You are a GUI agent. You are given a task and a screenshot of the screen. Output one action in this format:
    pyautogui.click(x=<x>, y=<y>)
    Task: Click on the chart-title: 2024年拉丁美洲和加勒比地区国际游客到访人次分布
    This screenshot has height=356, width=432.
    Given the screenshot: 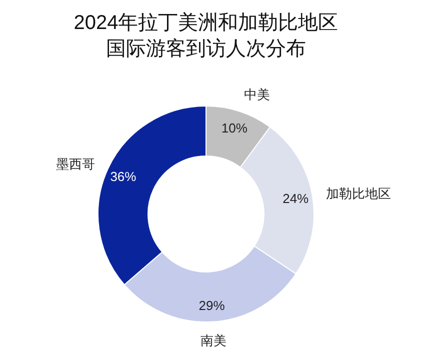 What is the action you would take?
    pyautogui.click(x=206, y=36)
    